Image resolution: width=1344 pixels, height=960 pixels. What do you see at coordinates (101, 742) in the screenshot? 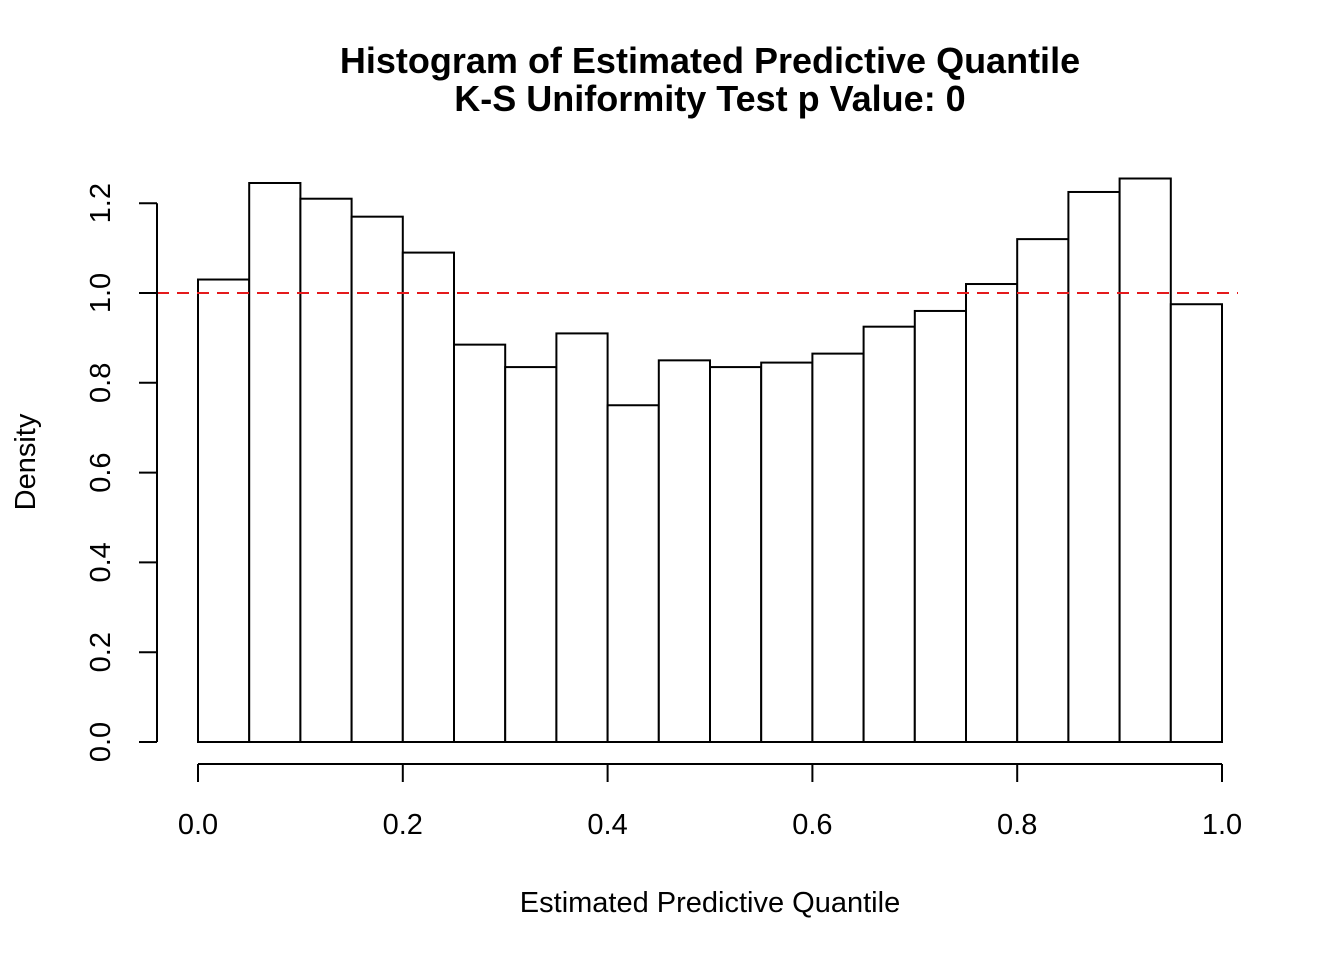
I see `y-tick-label: 0.0` at bounding box center [101, 742].